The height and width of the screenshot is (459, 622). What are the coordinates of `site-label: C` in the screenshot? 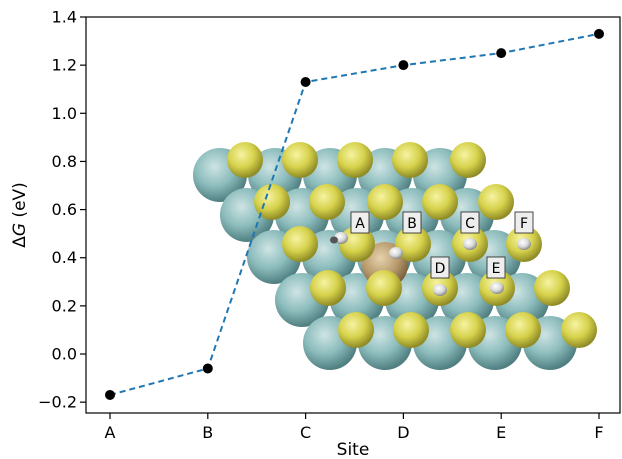 It's located at (470, 222).